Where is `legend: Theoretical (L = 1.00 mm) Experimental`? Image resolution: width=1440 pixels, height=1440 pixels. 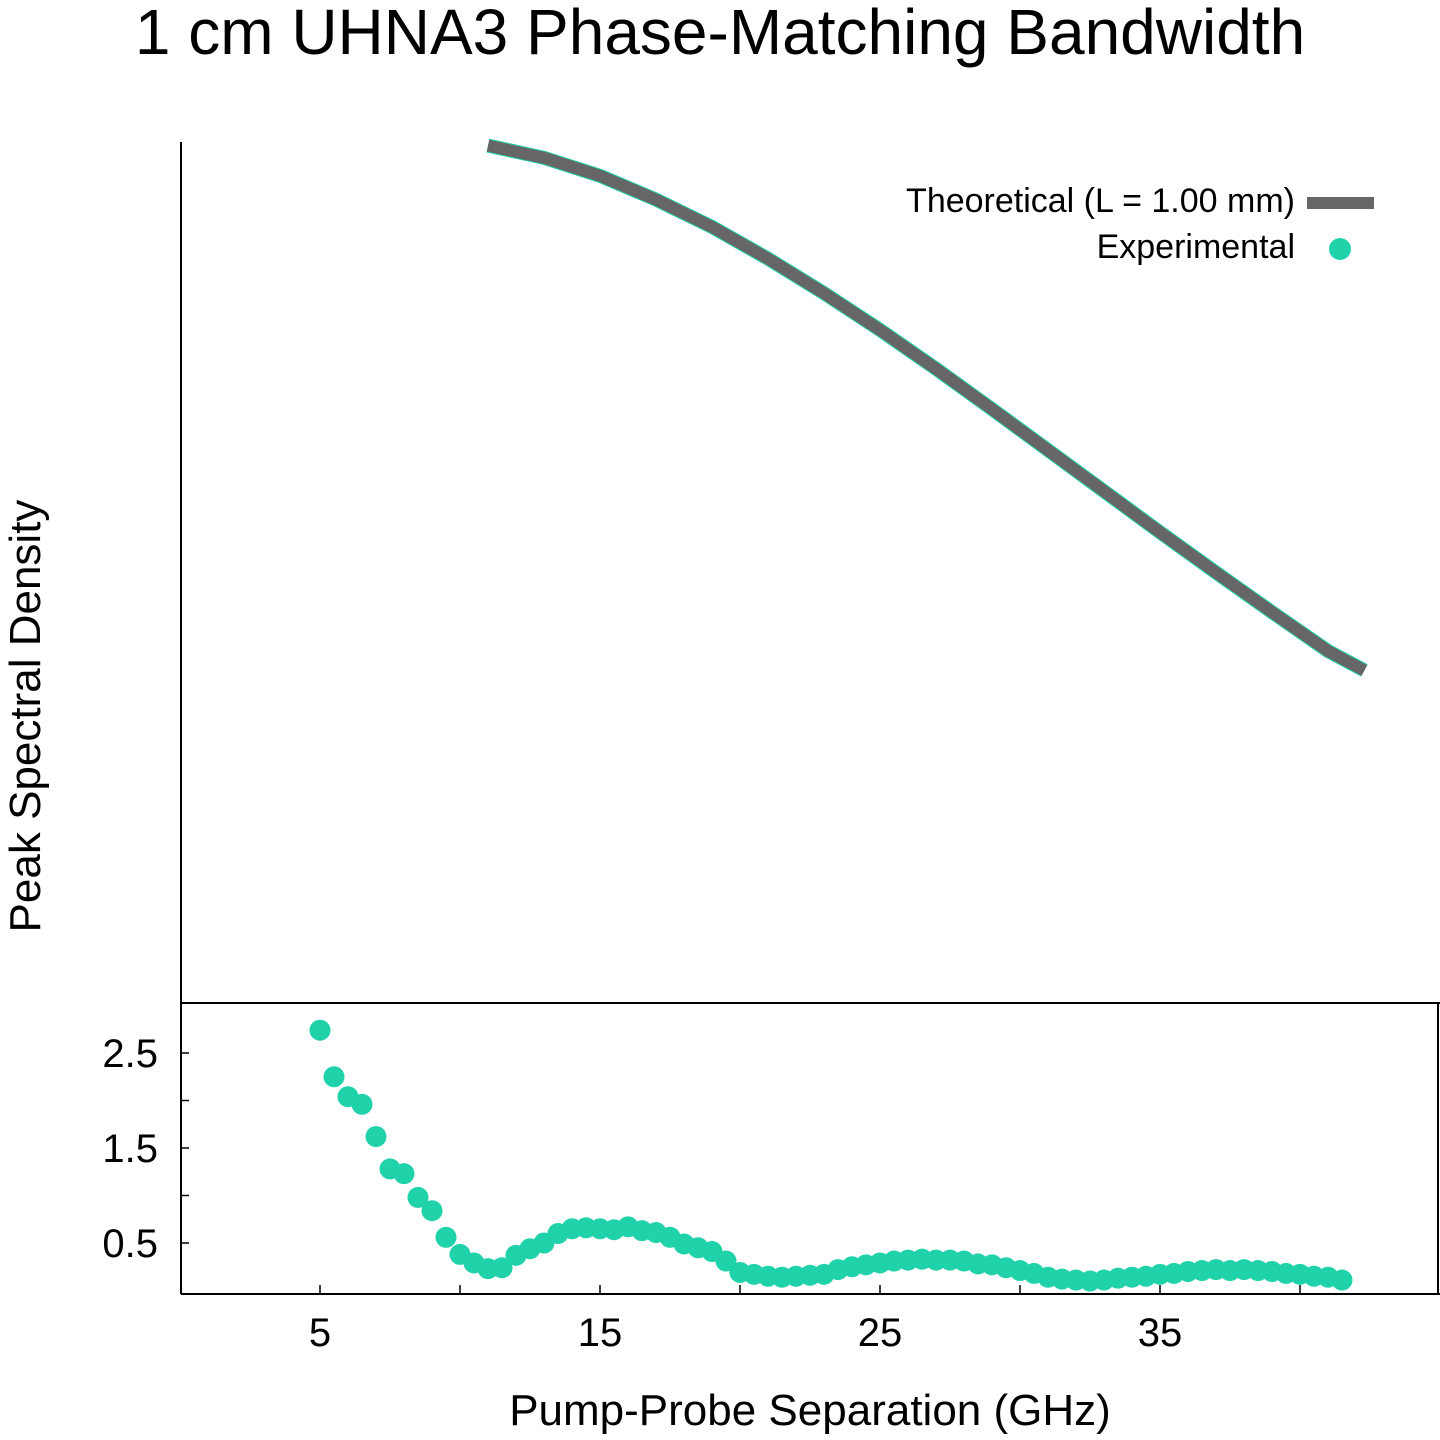
legend: Theoretical (L = 1.00 mm) Experimental is located at coordinates (1140, 224).